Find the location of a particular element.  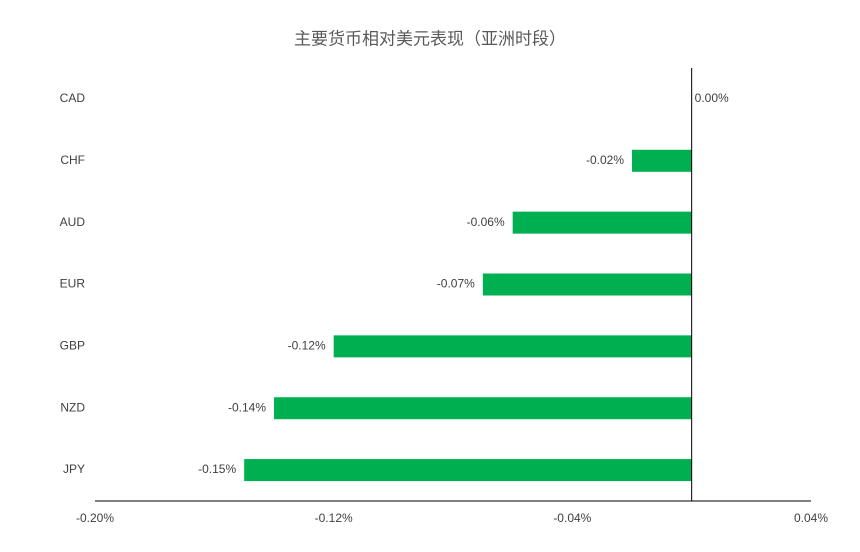

value-label: -0.06% is located at coordinates (486, 222).